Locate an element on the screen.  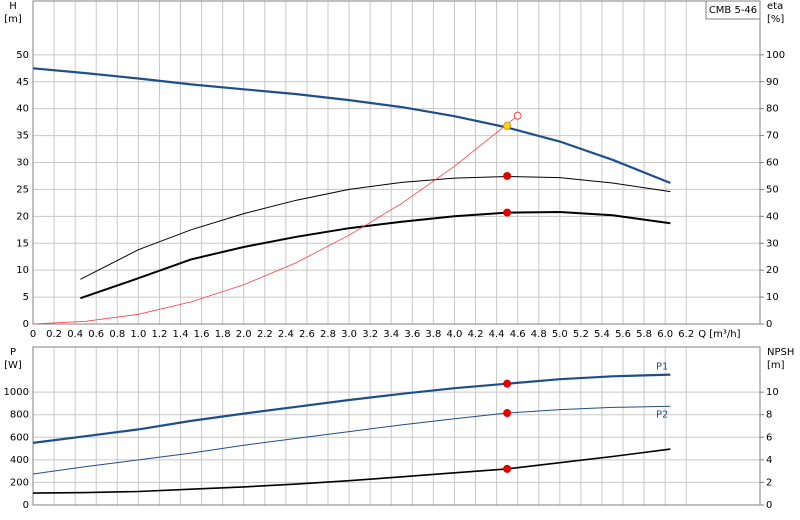
y2-tick-label: 100 is located at coordinates (775, 55).